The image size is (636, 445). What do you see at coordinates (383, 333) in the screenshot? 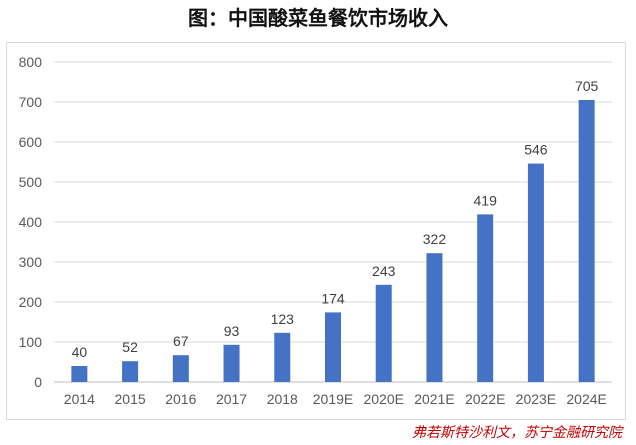
I see `bar-2020E` at bounding box center [383, 333].